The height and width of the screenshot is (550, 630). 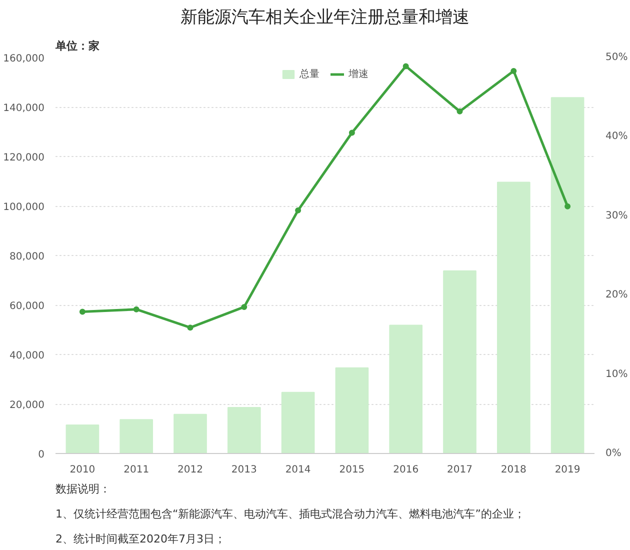 I want to click on x-tick-label: 2017, so click(x=459, y=470).